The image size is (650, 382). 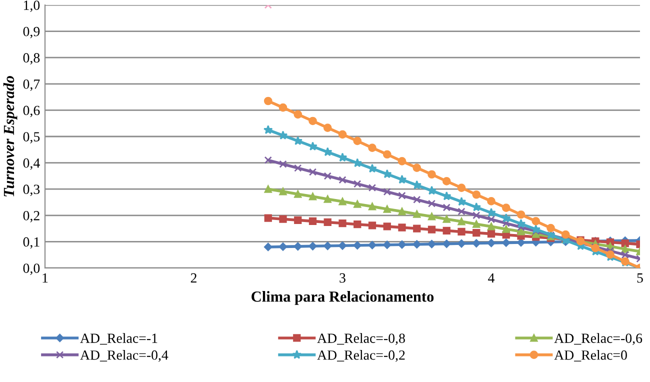 I want to click on legend-label: AD_Relac=0, so click(x=590, y=356).